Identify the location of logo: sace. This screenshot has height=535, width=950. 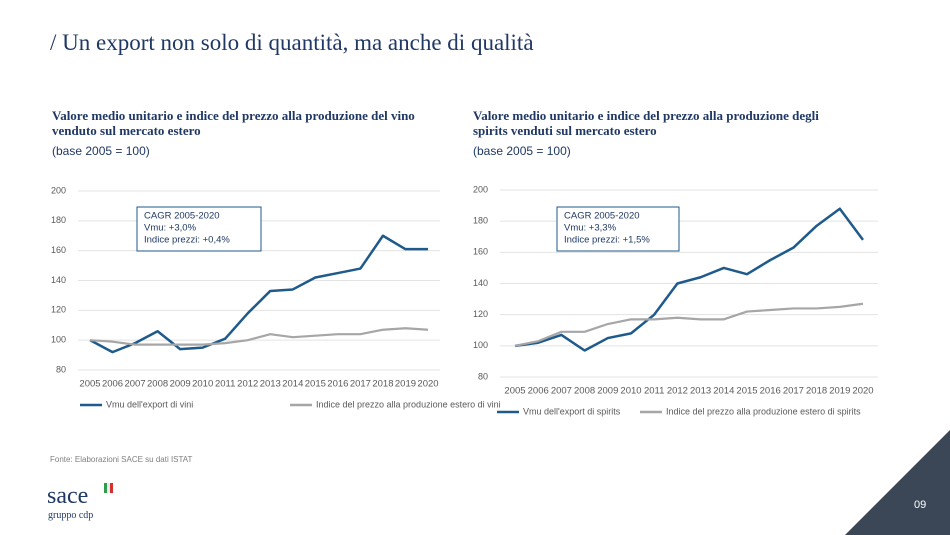
(68, 496).